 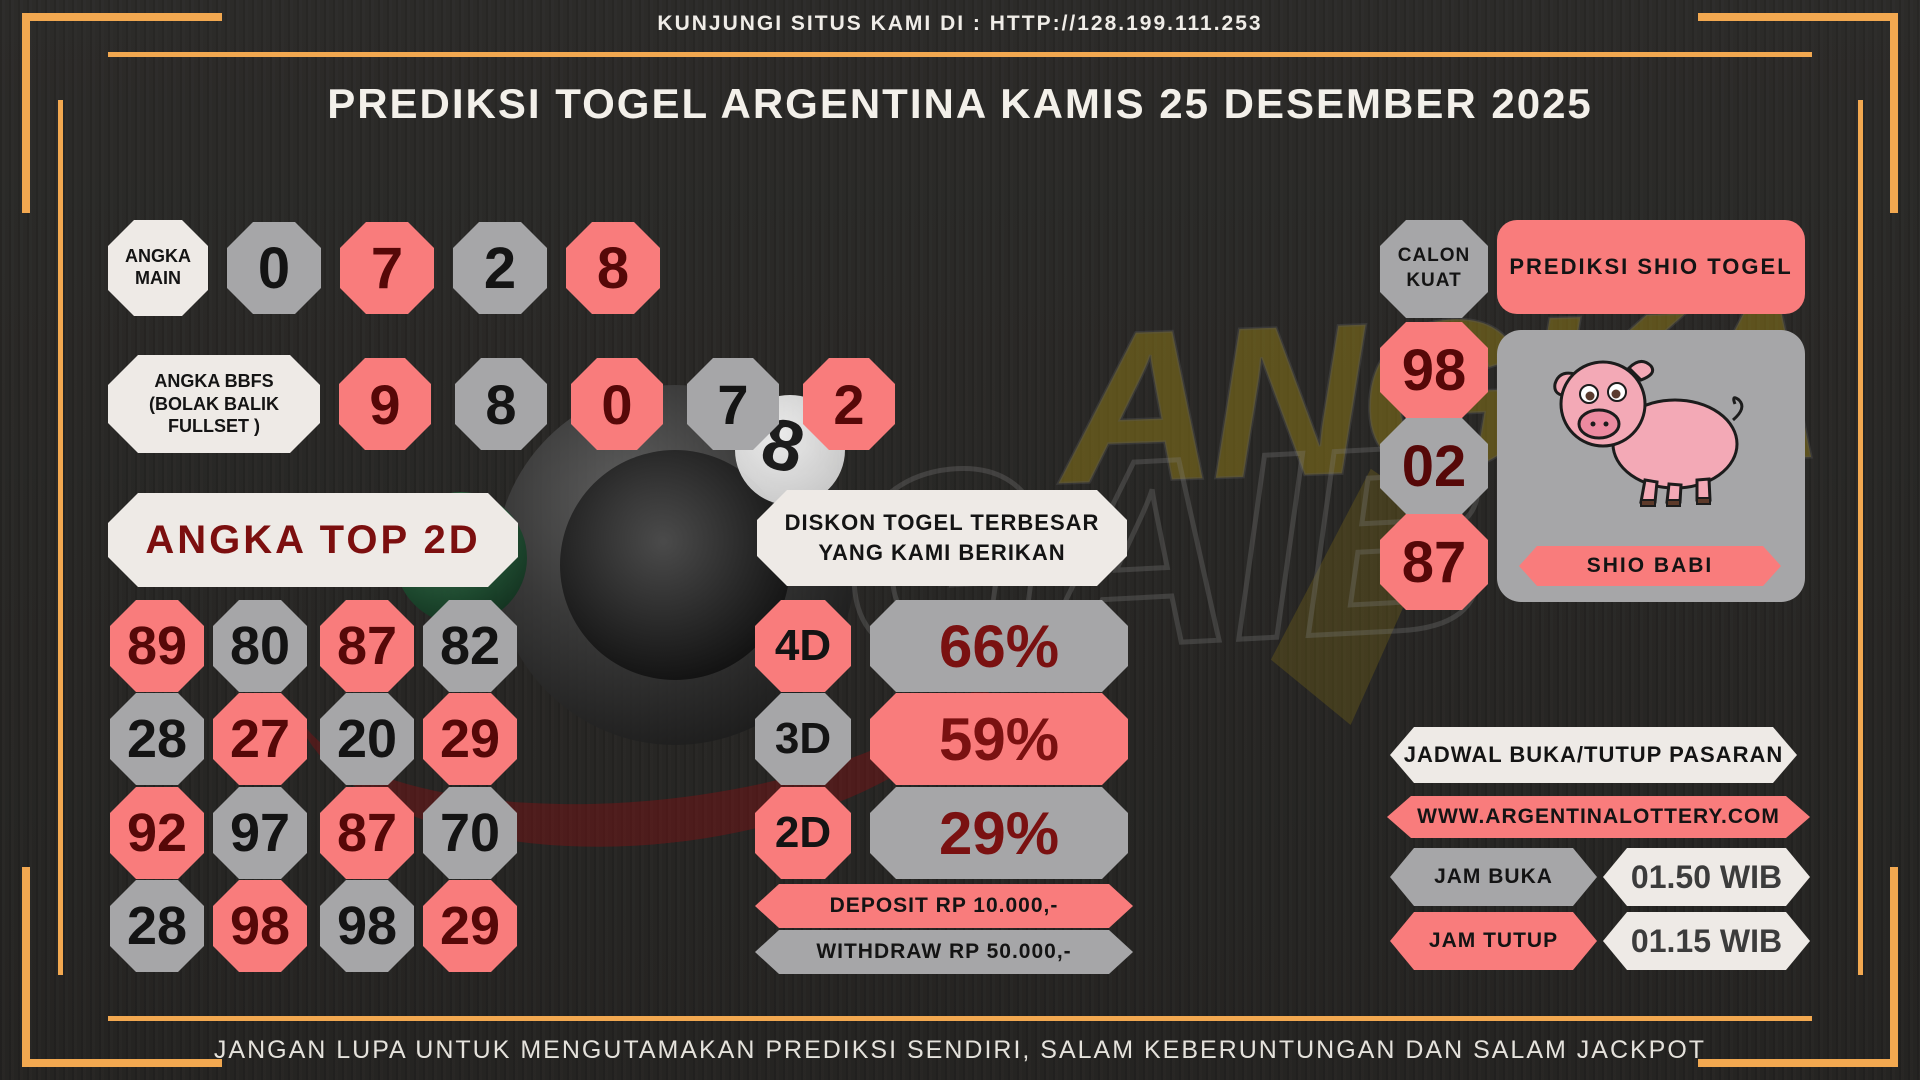 What do you see at coordinates (617, 404) in the screenshot?
I see `angka-bbfs-digit: 0` at bounding box center [617, 404].